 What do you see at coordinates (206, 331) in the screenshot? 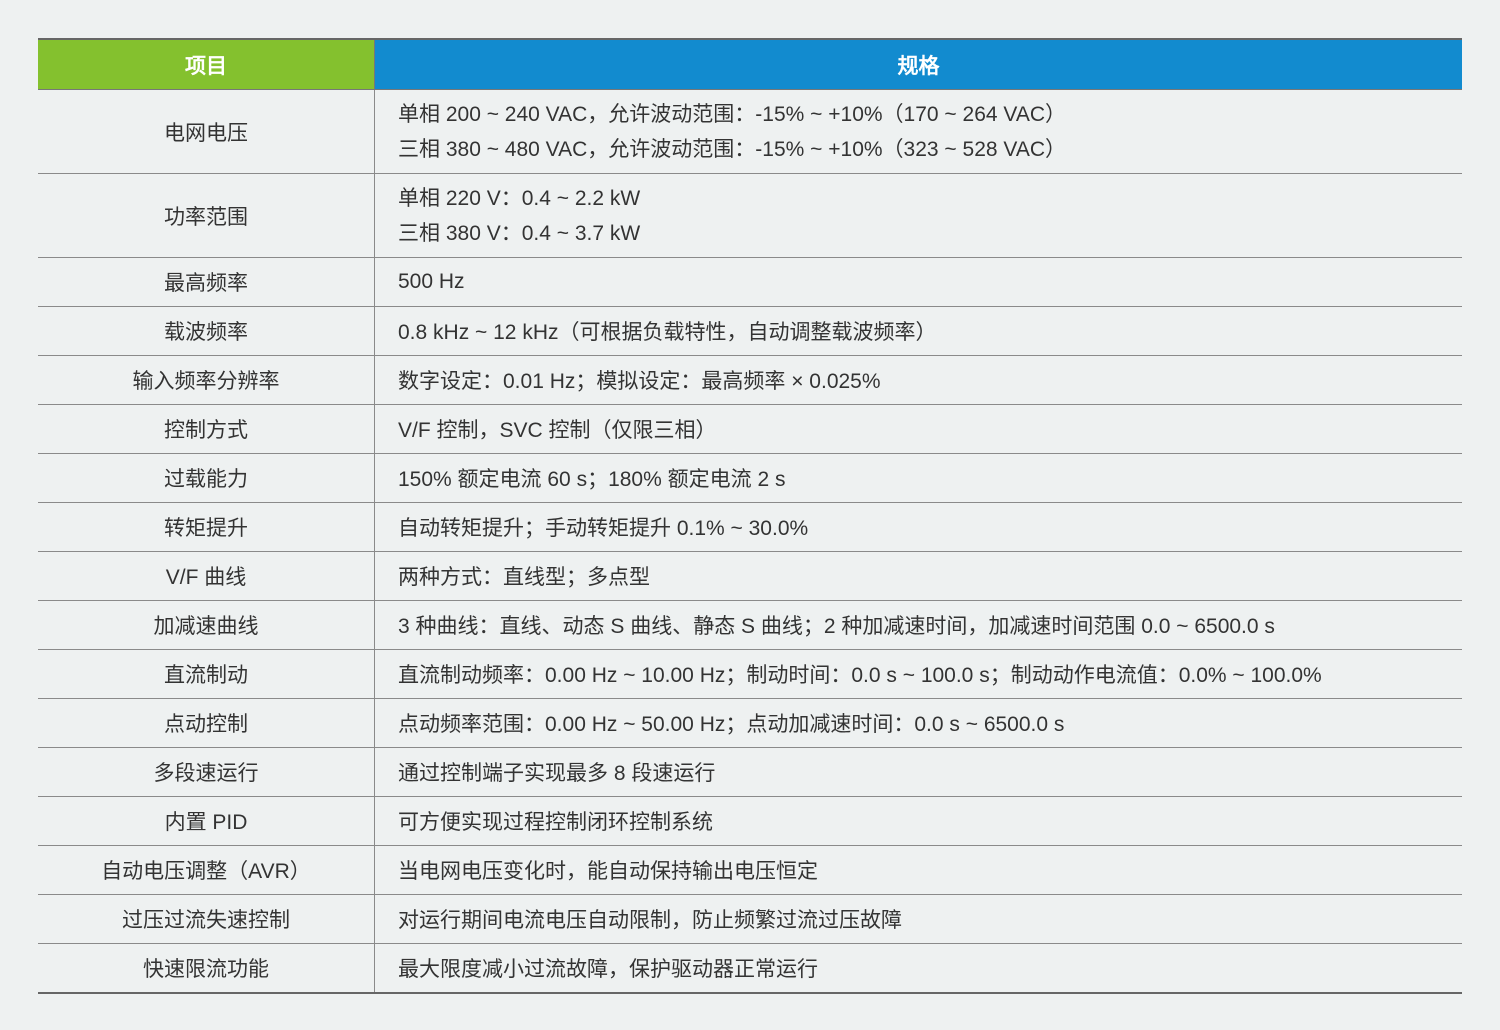
I see `item-cell: 载波频率` at bounding box center [206, 331].